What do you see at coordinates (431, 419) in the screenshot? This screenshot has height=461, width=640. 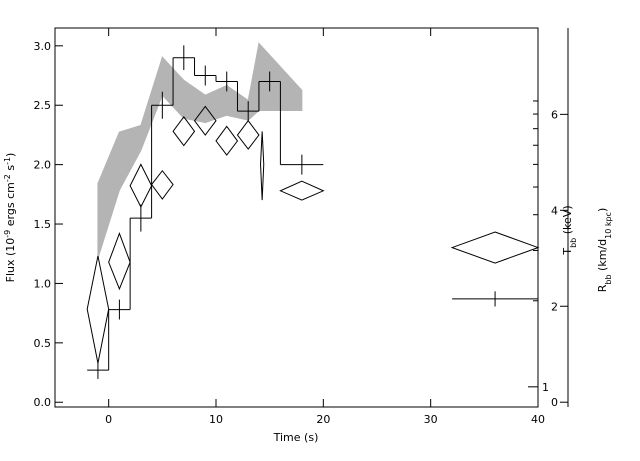 I see `x-tick-label: 30` at bounding box center [431, 419].